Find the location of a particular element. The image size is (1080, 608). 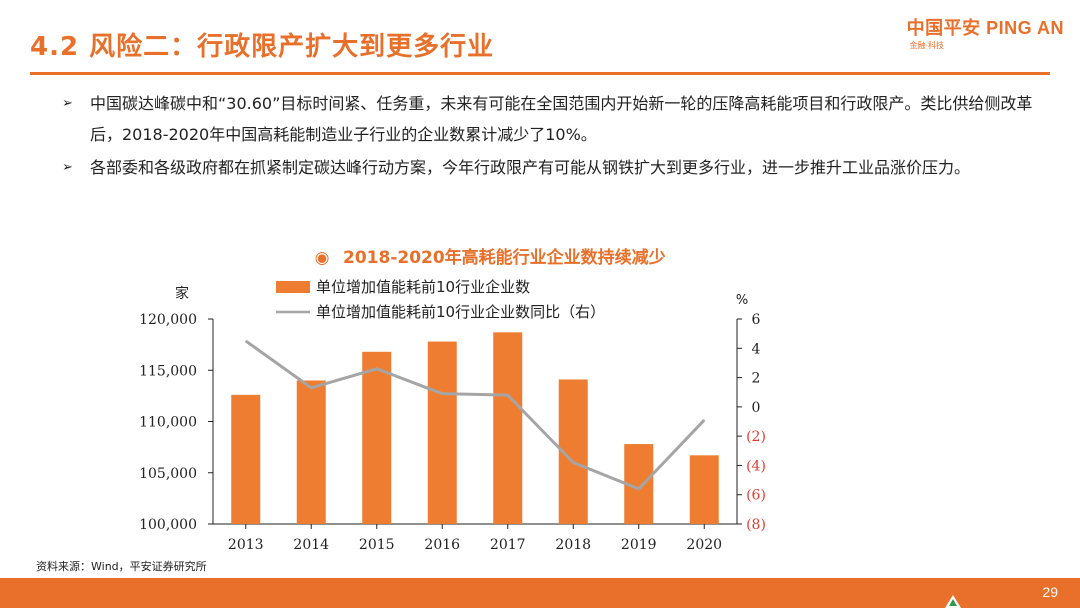

y-left-tick-label: 115,000 is located at coordinates (168, 371).